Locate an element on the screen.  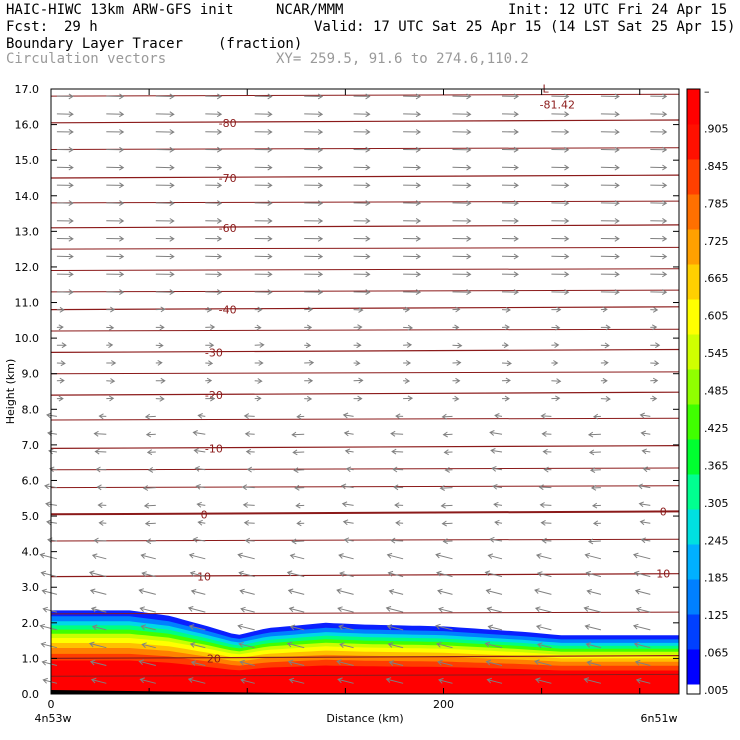
colorbar-label: .785 is located at coordinates (716, 203).